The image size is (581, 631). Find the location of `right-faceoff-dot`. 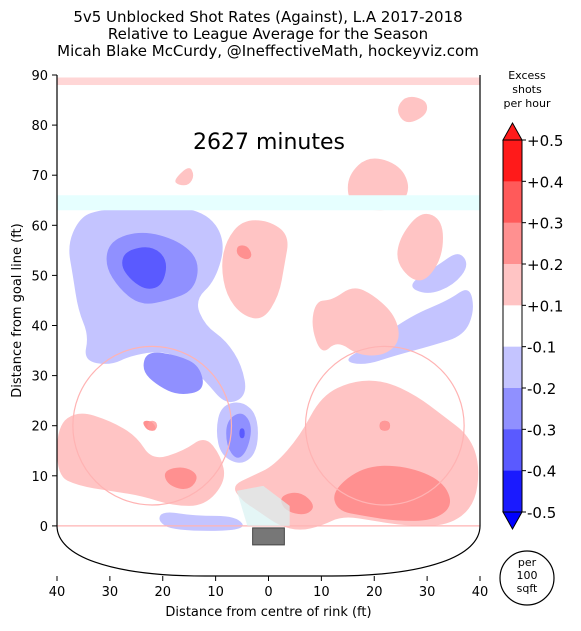

right-faceoff-dot is located at coordinates (384, 425).